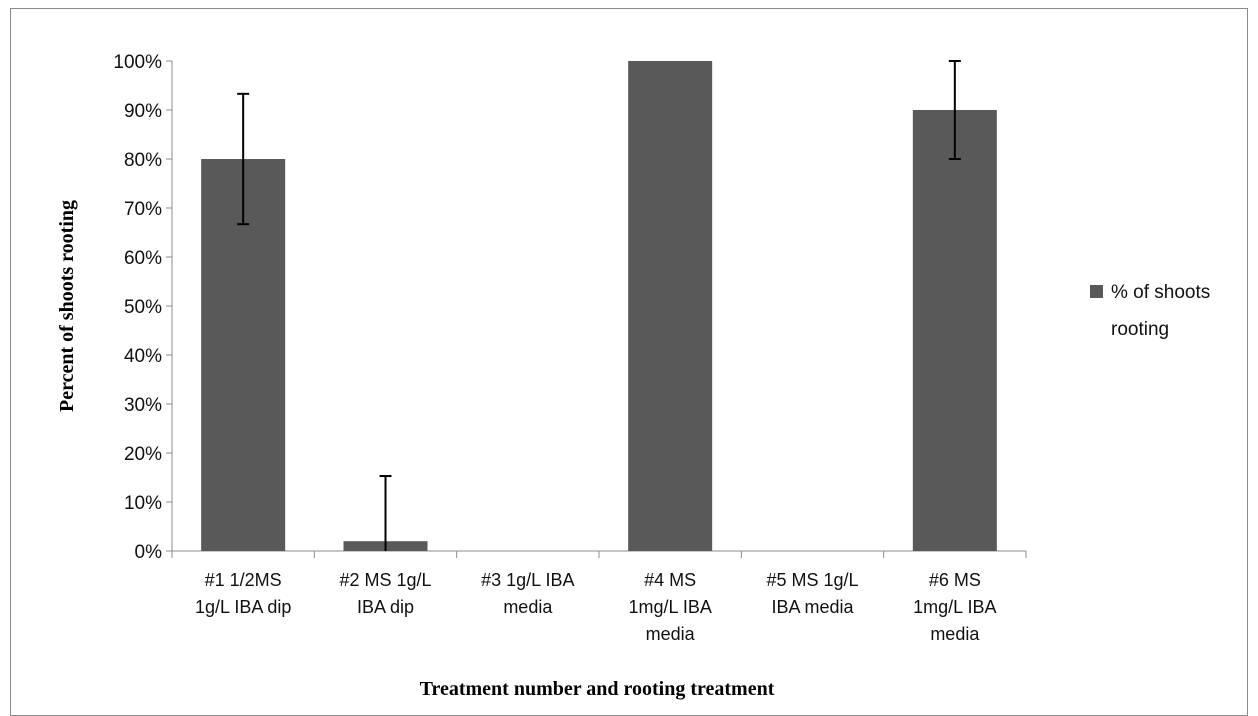 The height and width of the screenshot is (716, 1258). I want to click on y-tick-label: 40%, so click(143, 356).